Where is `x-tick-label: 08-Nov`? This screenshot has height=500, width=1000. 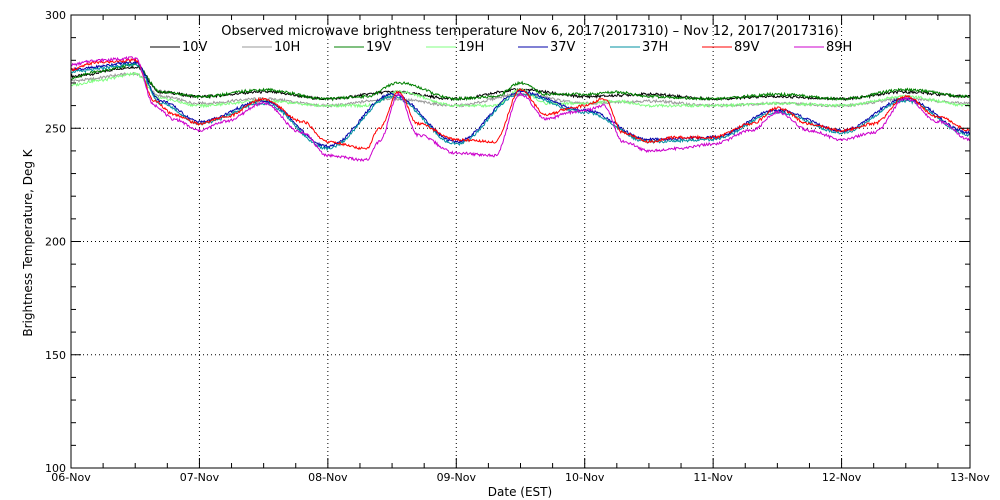
x-tick-label: 08-Nov is located at coordinates (328, 477).